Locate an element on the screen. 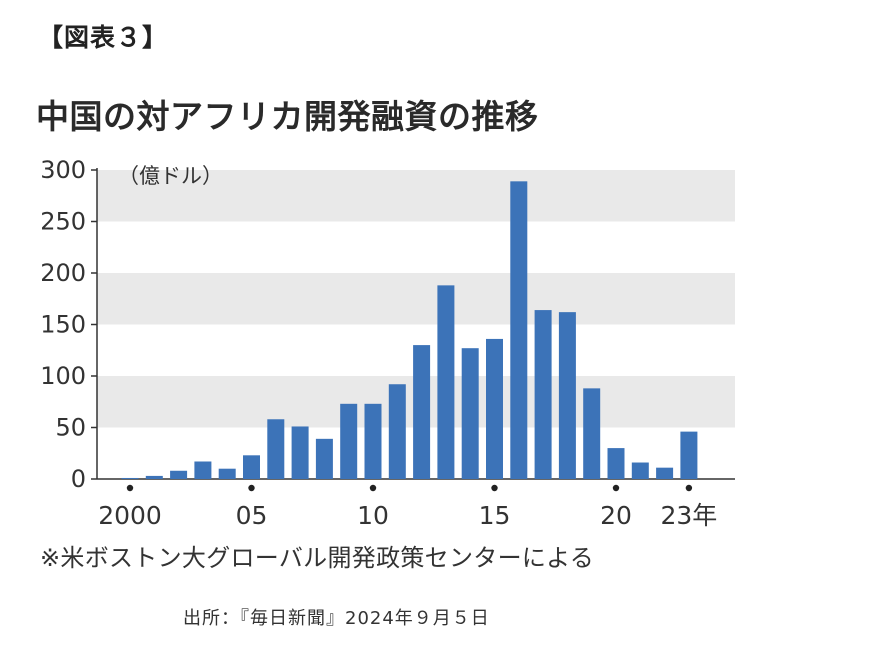 Image resolution: width=872 pixels, height=647 pixels. source-citation: 出所：『毎日新聞』2024年９月５日 is located at coordinates (336, 618).